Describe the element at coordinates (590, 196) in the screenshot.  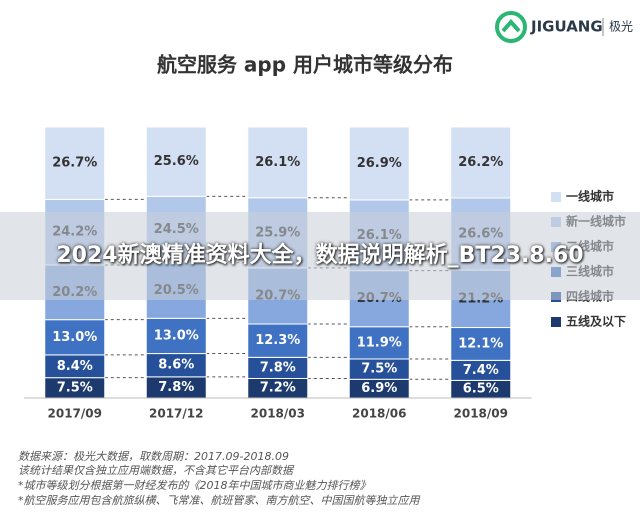
I see `legend-label: 一线城市` at that location.